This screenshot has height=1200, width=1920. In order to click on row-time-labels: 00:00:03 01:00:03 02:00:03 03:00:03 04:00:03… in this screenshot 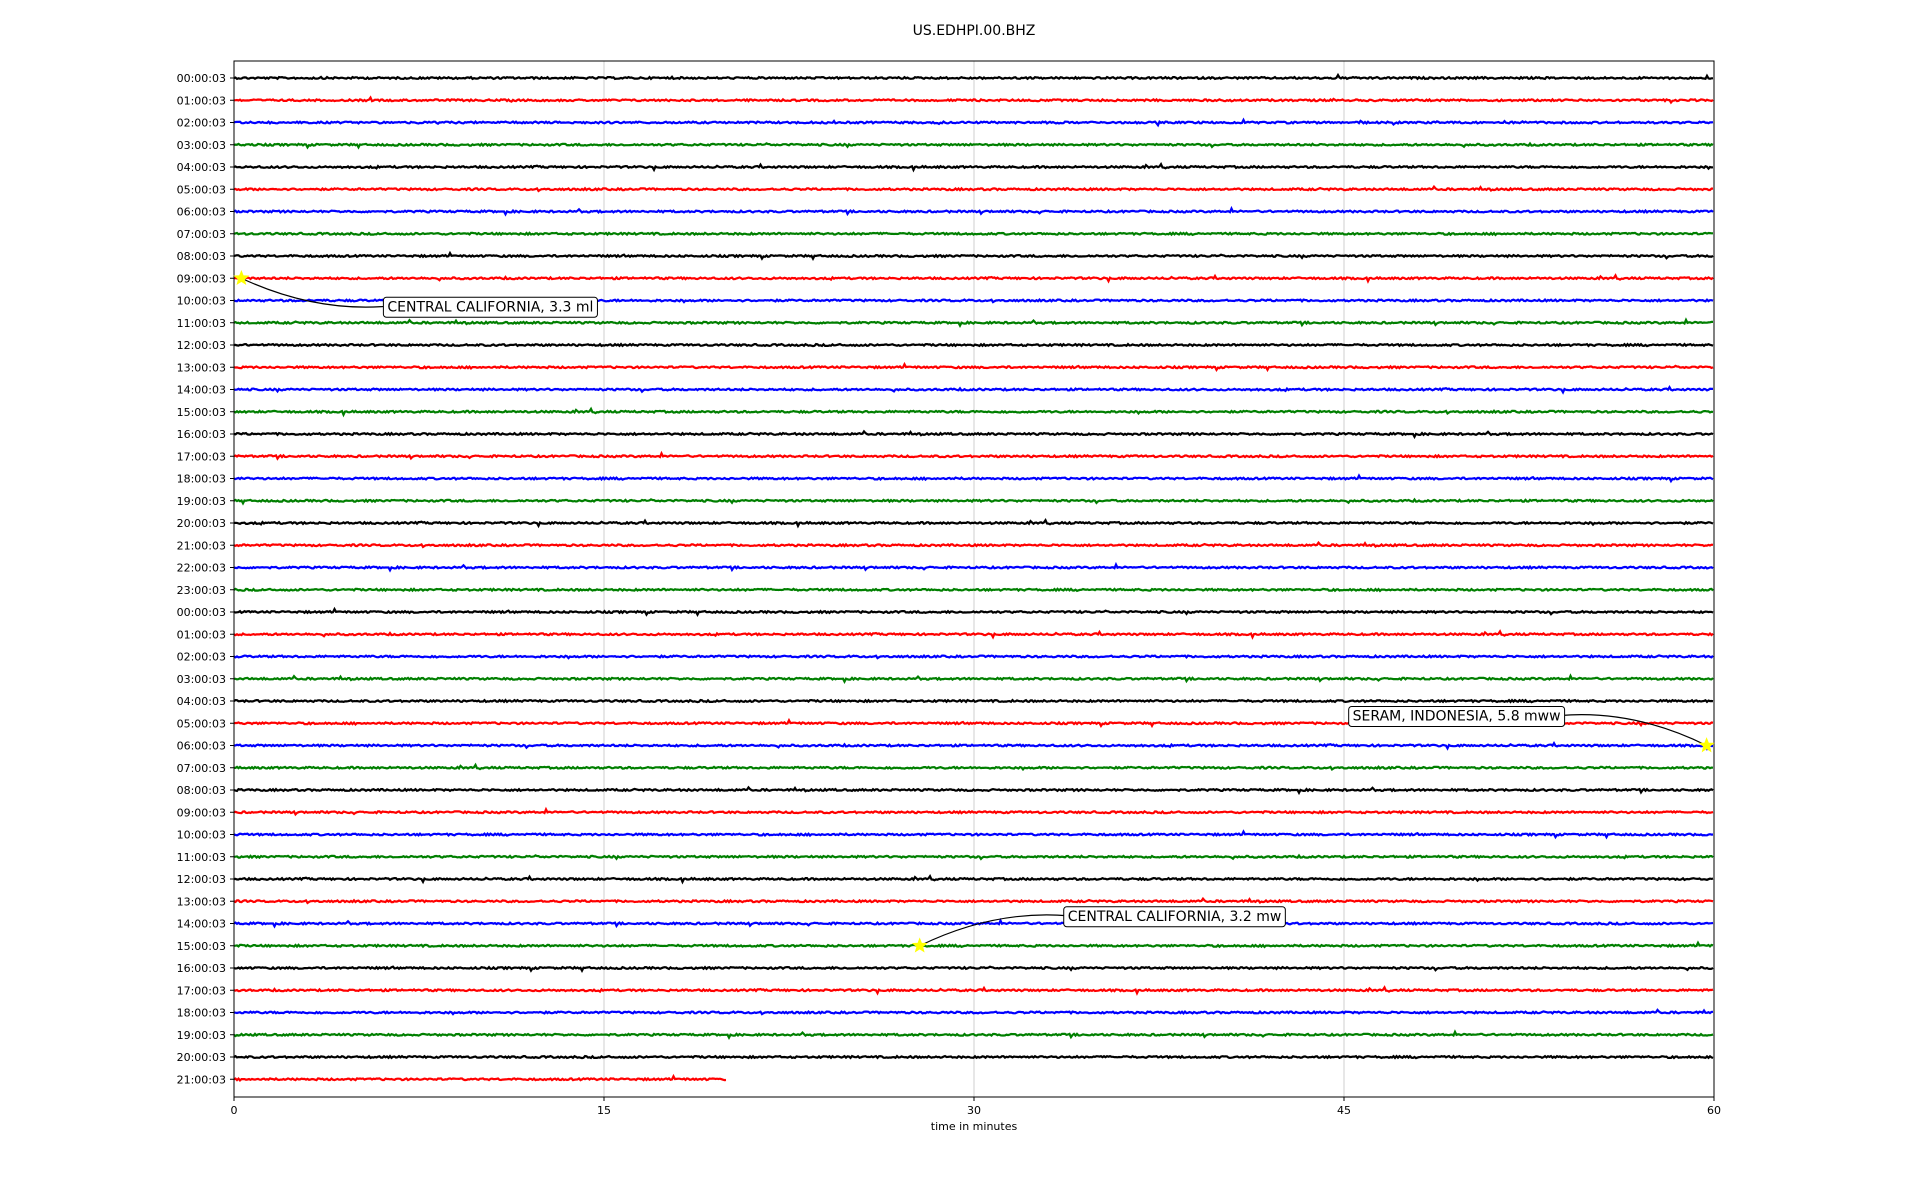, I will do `click(205, 579)`.